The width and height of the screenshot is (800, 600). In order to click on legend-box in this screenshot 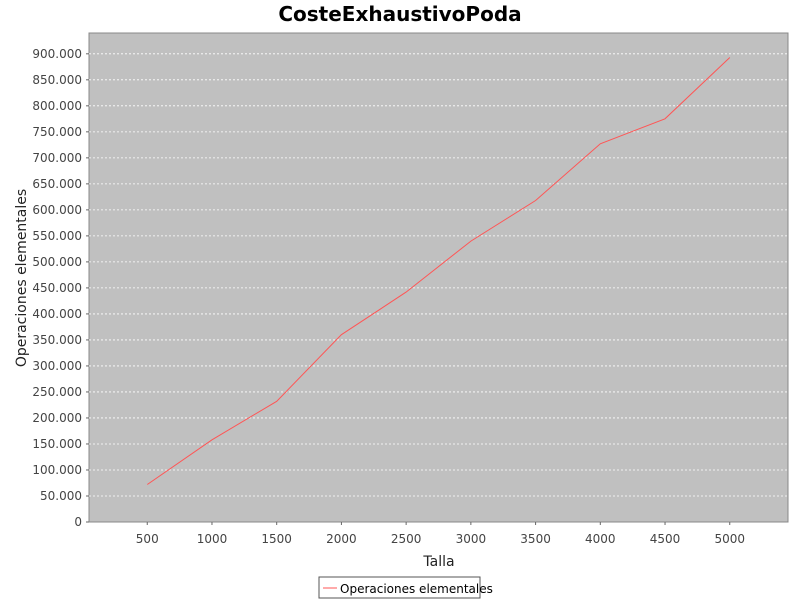, I will do `click(399, 587)`.